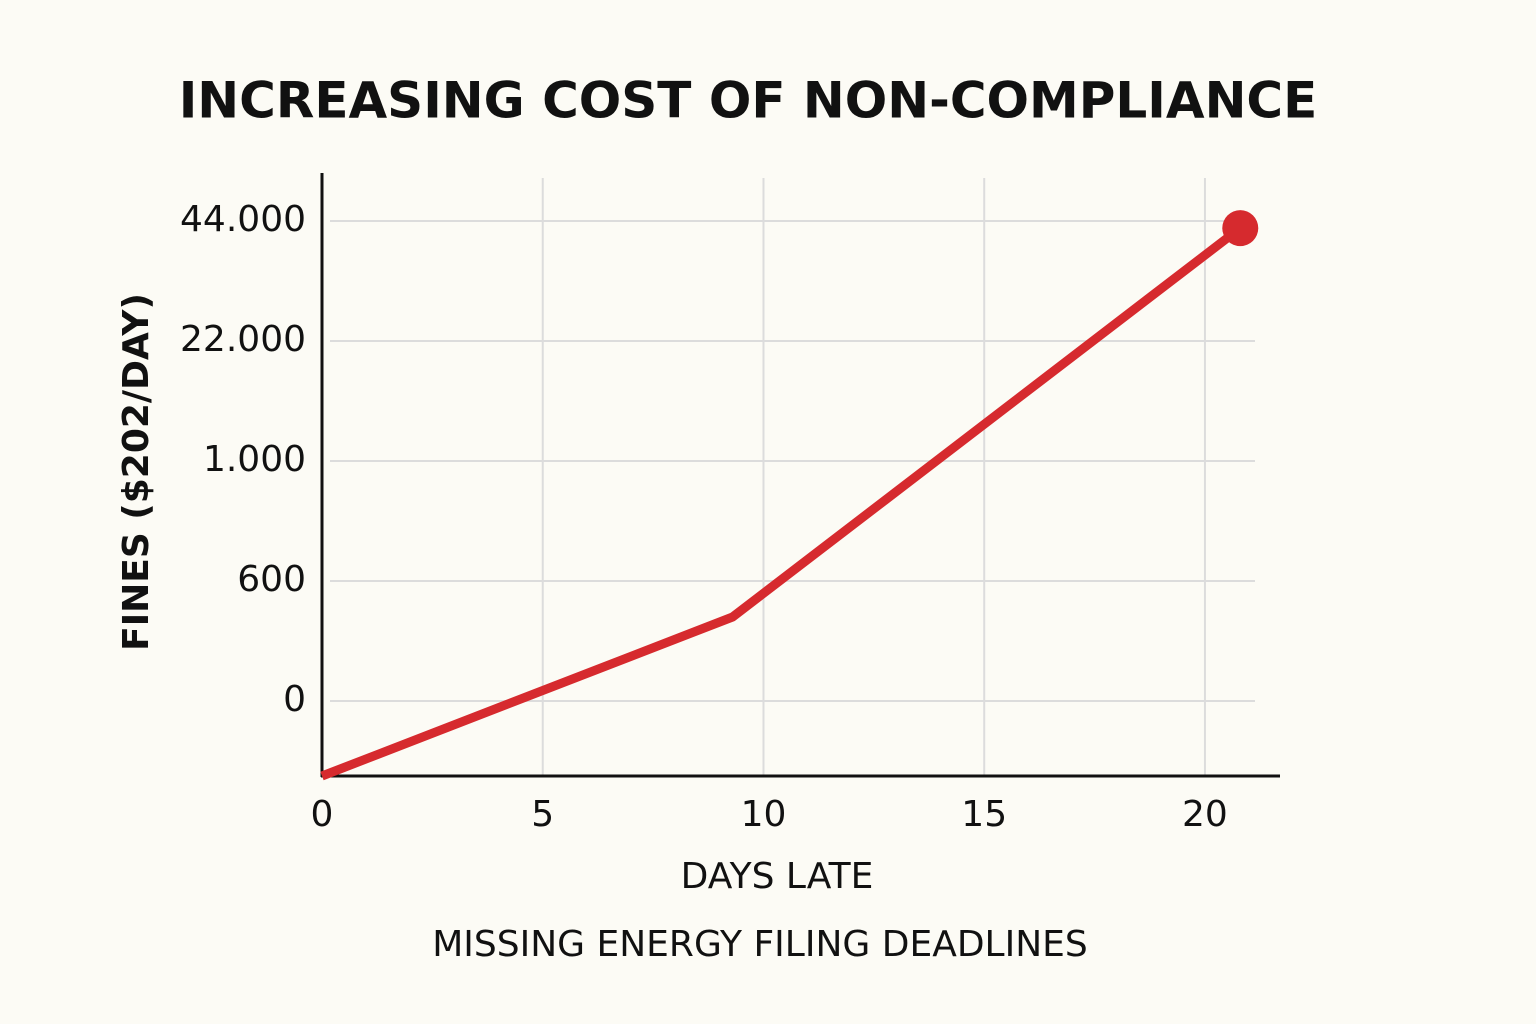 This screenshot has height=1024, width=1536. I want to click on x-tick-label: 5, so click(542, 814).